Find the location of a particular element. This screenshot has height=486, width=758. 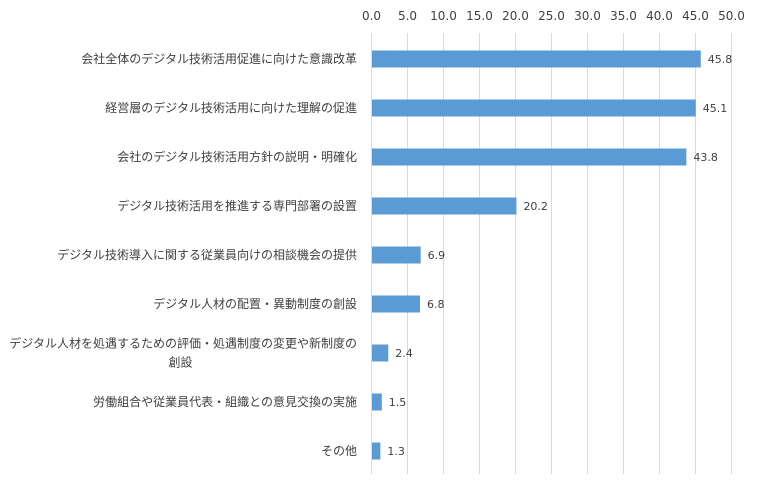

value-label: 6.8 is located at coordinates (436, 304).